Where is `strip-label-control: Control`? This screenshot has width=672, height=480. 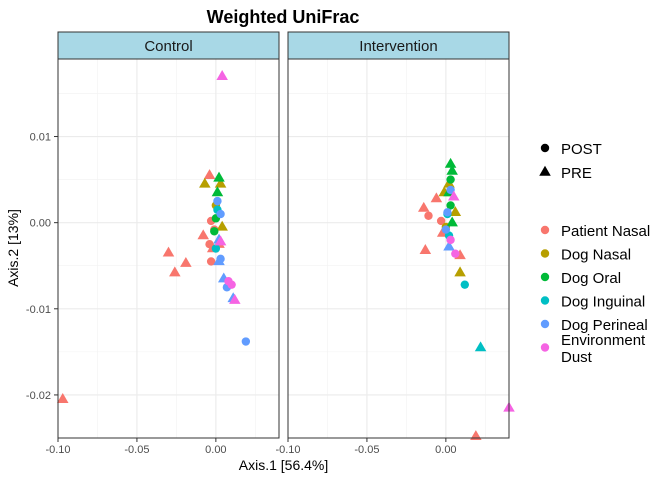 strip-label-control: Control is located at coordinates (168, 46).